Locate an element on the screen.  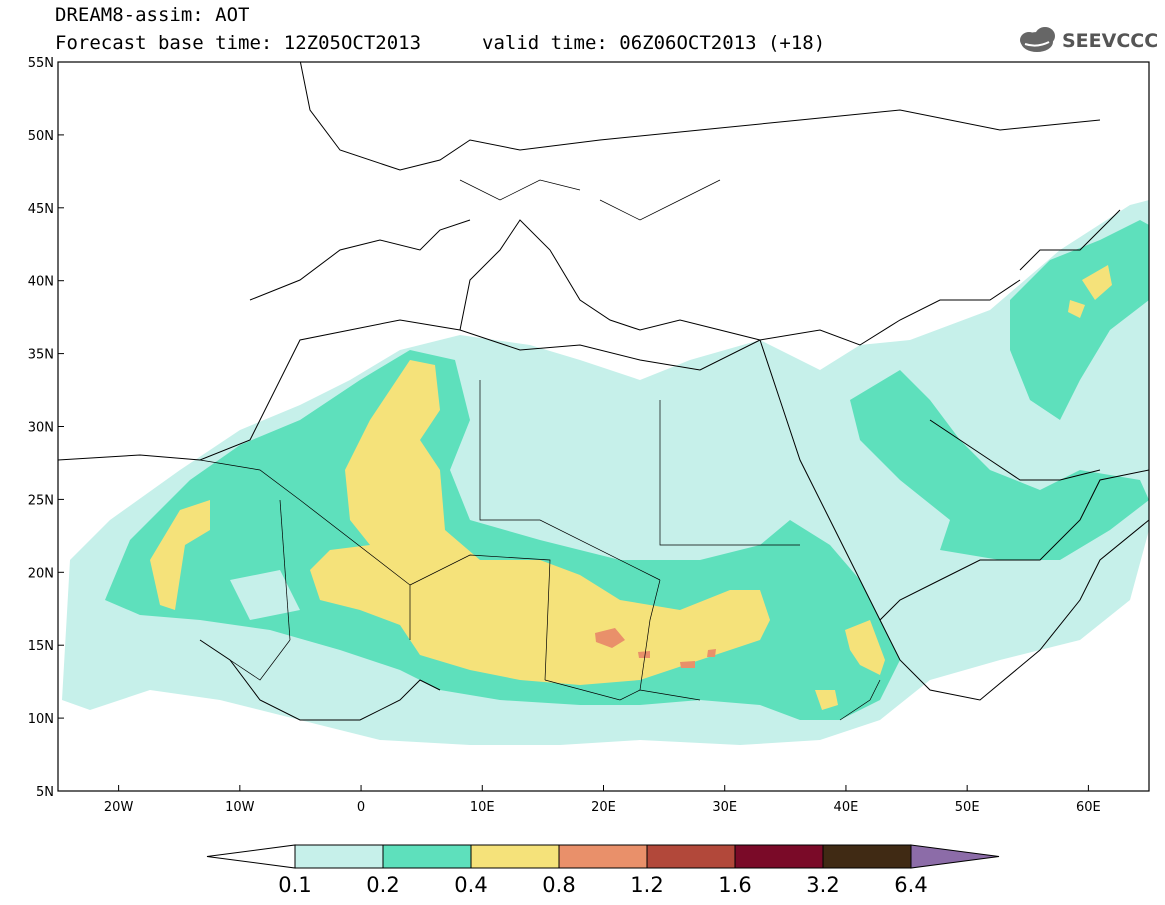
y-axis: 55N 50N 45N 40N 35N 30N 25N 20N 15N 10N 5N is located at coordinates (46, 428).